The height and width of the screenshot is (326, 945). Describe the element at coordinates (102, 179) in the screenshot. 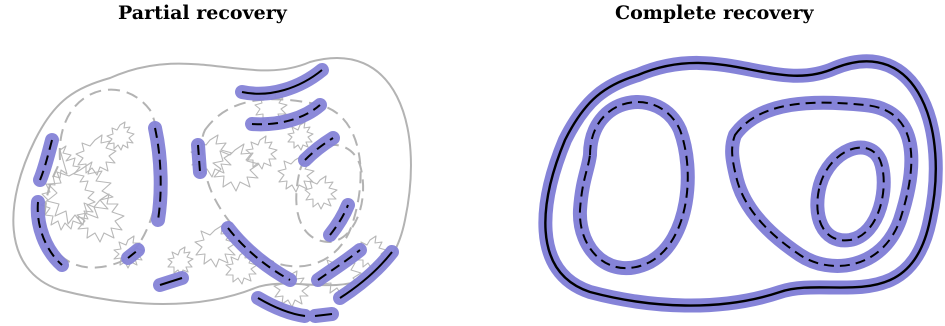

I see `level-curve-left-lobe` at that location.